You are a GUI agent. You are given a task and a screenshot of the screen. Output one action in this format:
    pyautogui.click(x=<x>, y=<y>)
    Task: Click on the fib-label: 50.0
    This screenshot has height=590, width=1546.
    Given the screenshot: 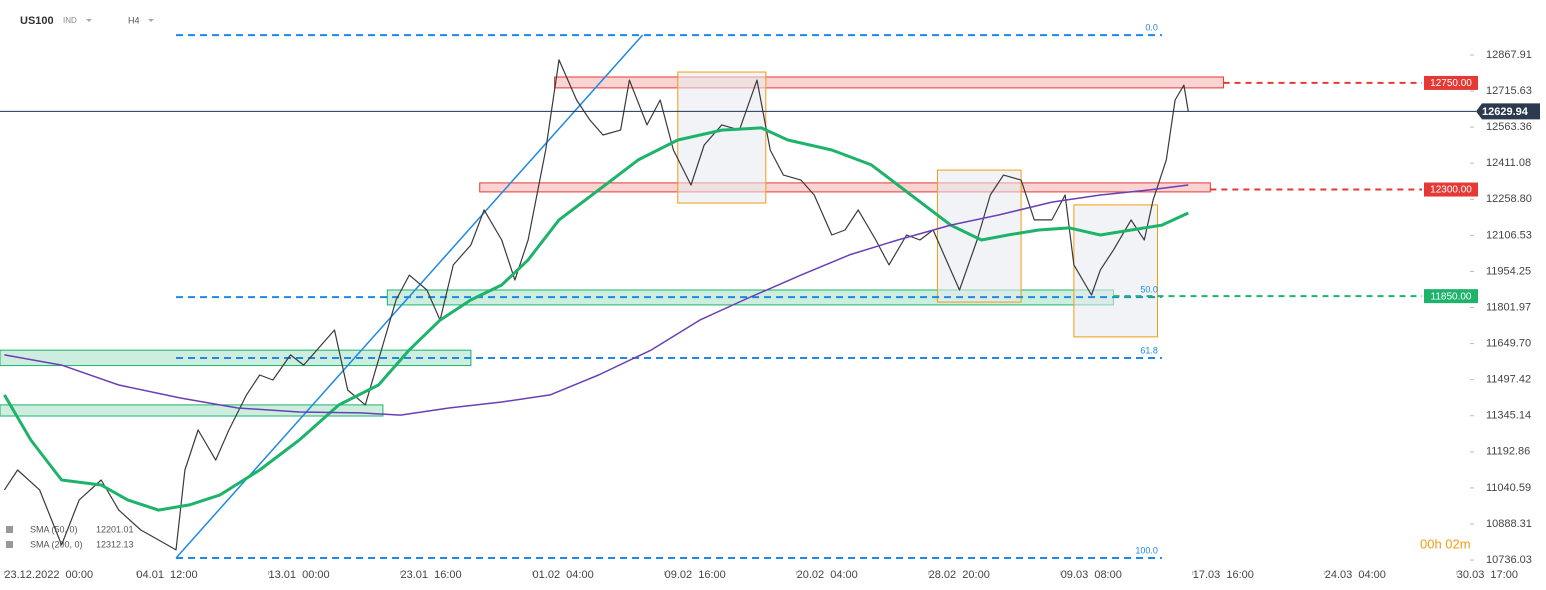 What is the action you would take?
    pyautogui.click(x=1149, y=289)
    